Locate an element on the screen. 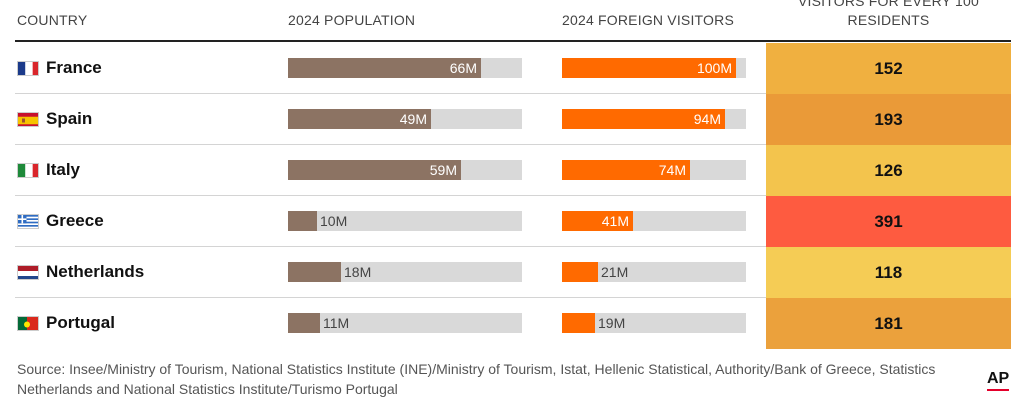 The height and width of the screenshot is (414, 1024). spain-flag-icon is located at coordinates (28, 119).